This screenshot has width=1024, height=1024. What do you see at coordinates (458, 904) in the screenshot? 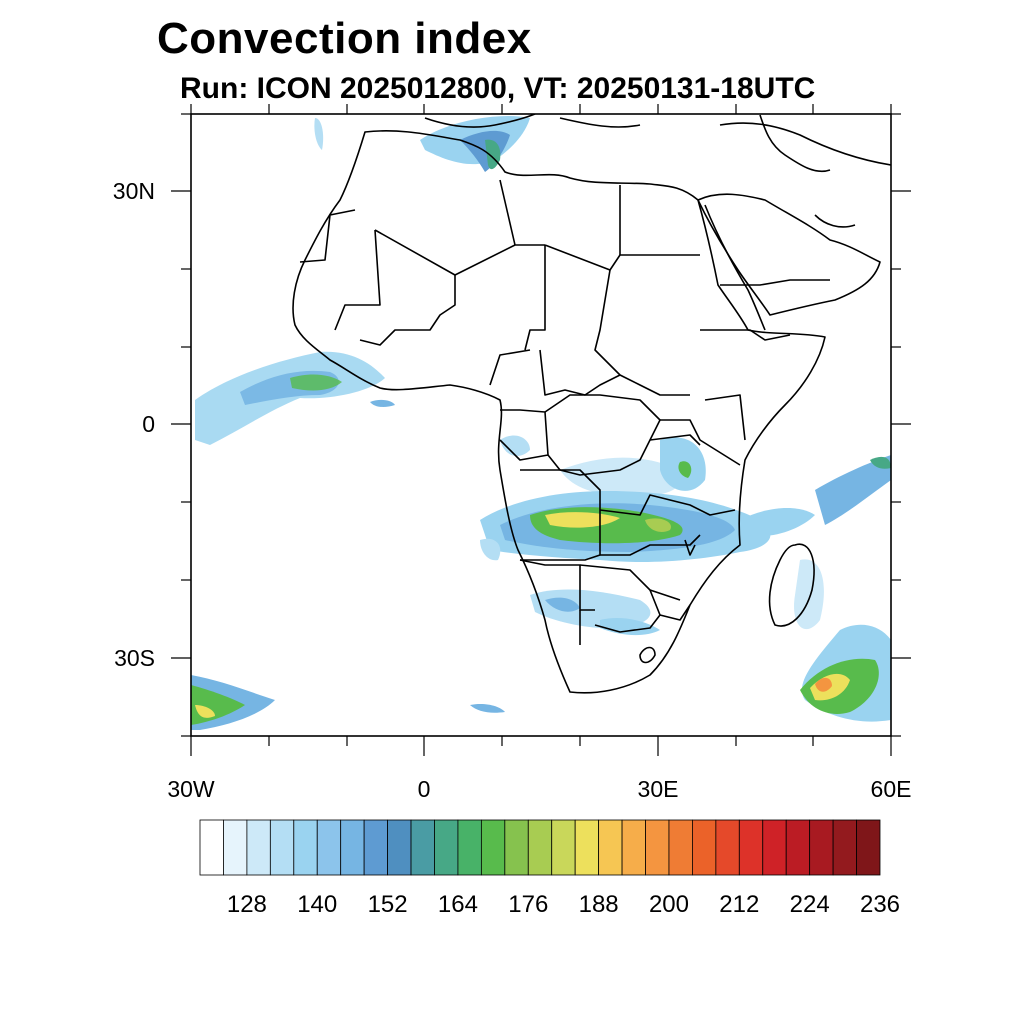
I see `colorbar-label: 164` at bounding box center [458, 904].